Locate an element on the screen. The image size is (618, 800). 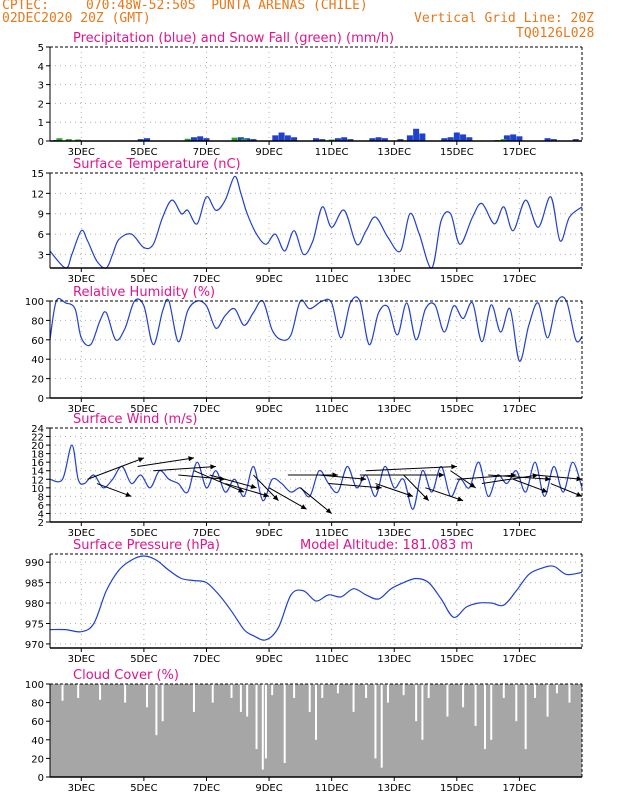
y-tick-label-40: 40 is located at coordinates (37, 360).